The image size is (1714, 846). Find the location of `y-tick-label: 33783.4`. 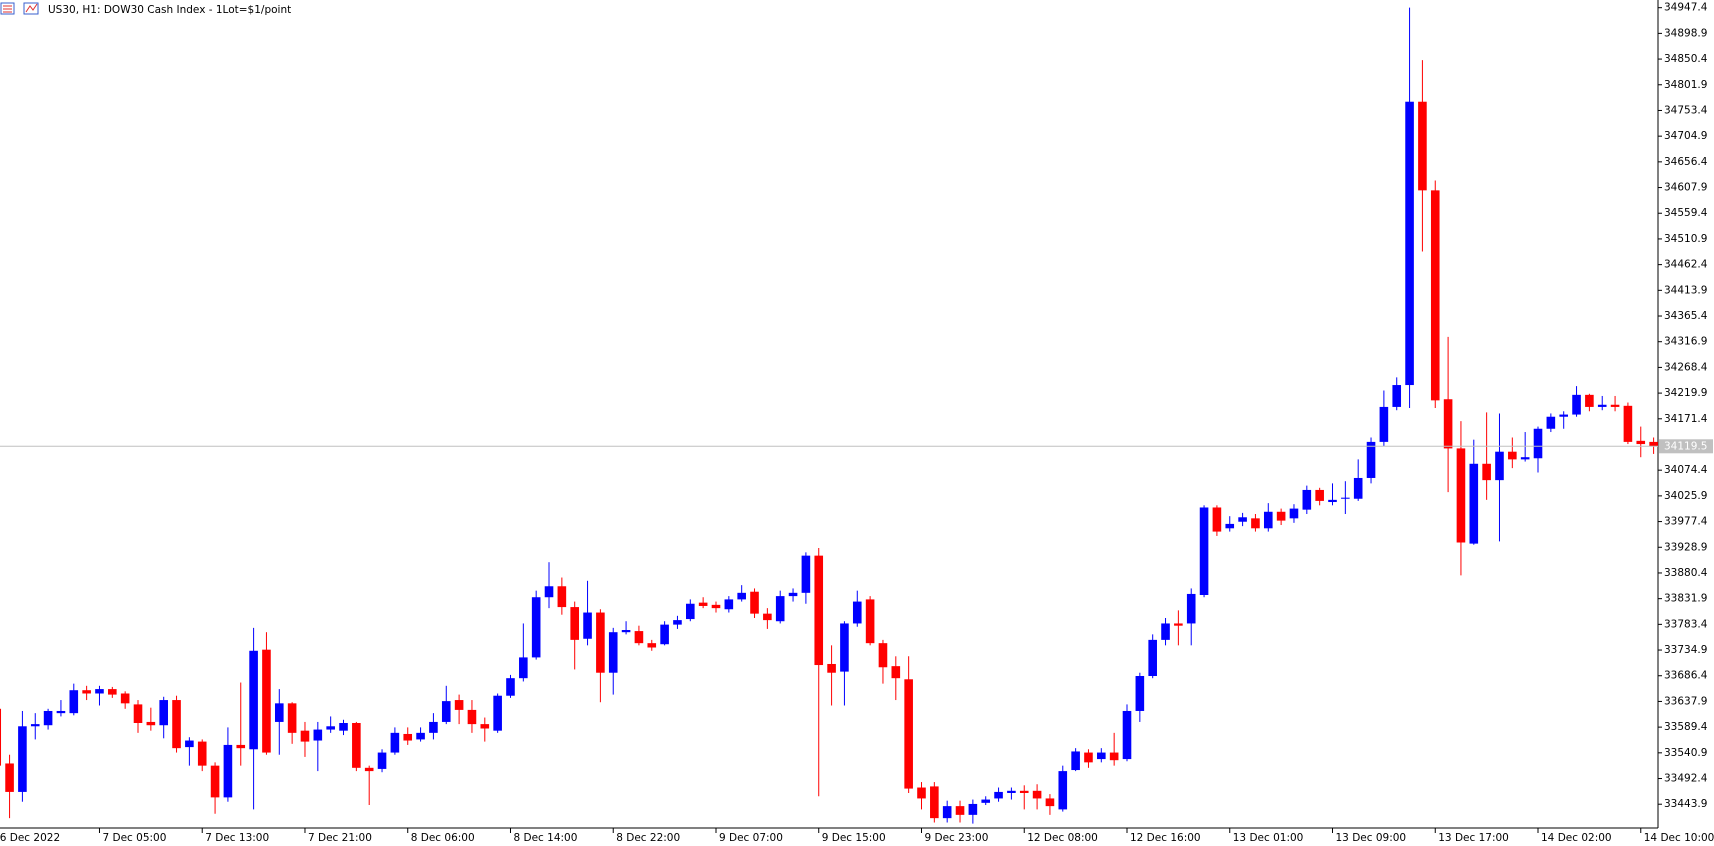

y-tick-label: 33783.4 is located at coordinates (1686, 624).